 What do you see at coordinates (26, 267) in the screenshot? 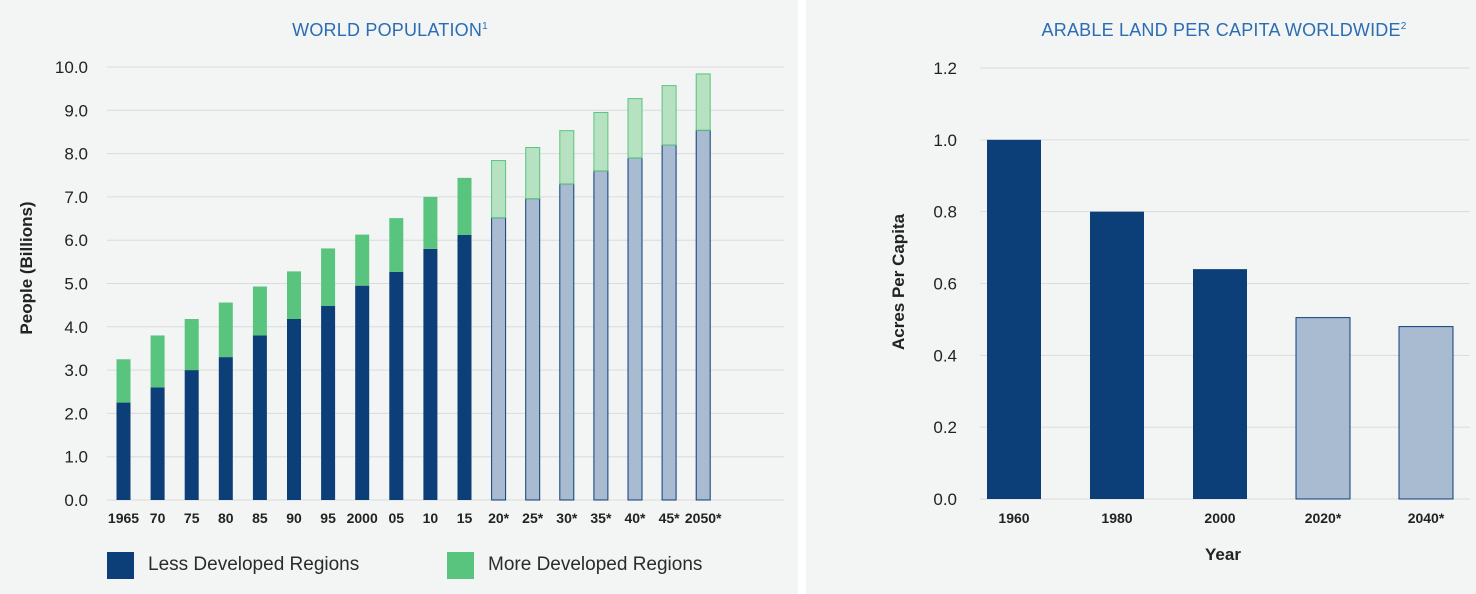
I see `world-population-y-axis-label: People (Billions)` at bounding box center [26, 267].